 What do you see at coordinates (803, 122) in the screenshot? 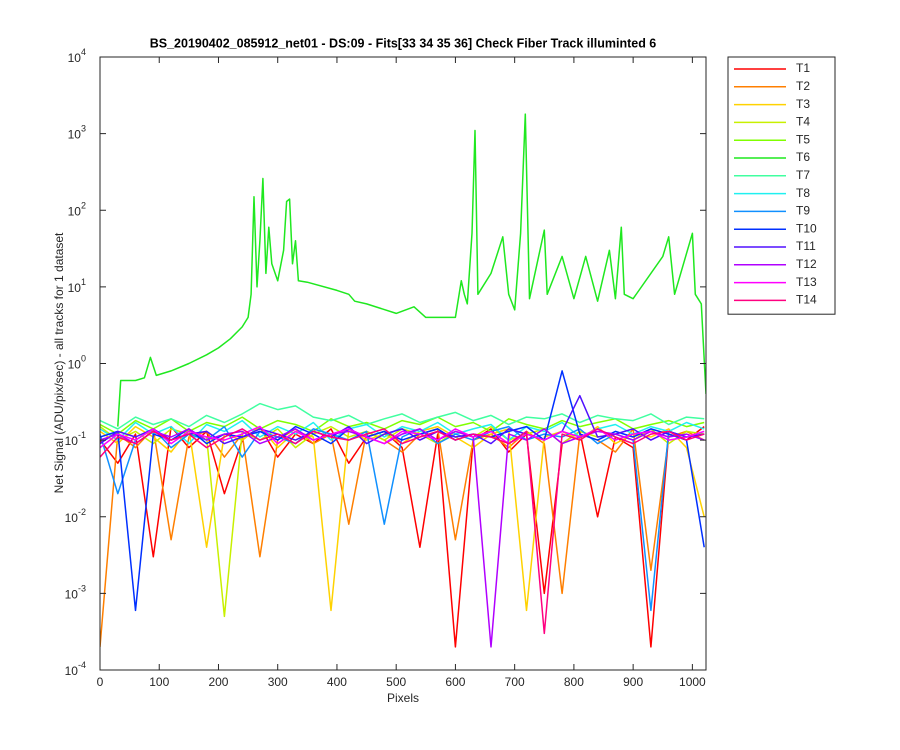
I see `legend-label: T4` at bounding box center [803, 122].